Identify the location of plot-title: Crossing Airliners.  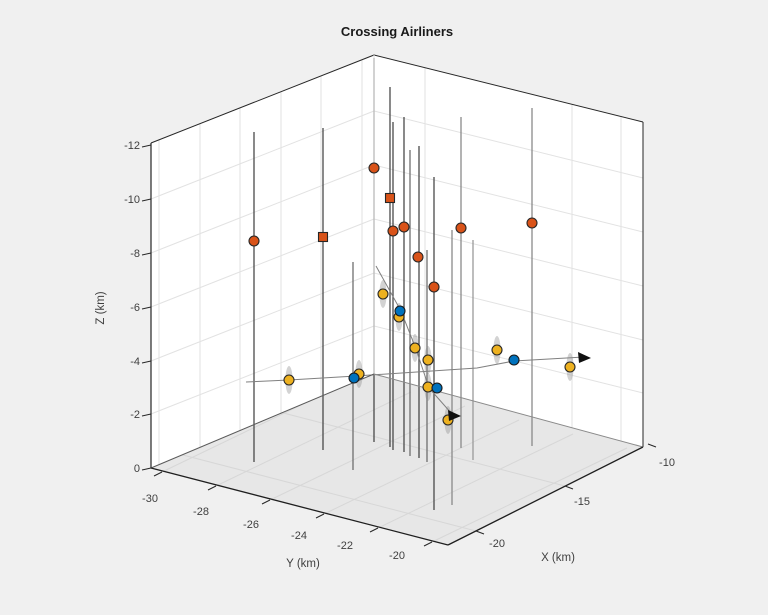
(397, 31).